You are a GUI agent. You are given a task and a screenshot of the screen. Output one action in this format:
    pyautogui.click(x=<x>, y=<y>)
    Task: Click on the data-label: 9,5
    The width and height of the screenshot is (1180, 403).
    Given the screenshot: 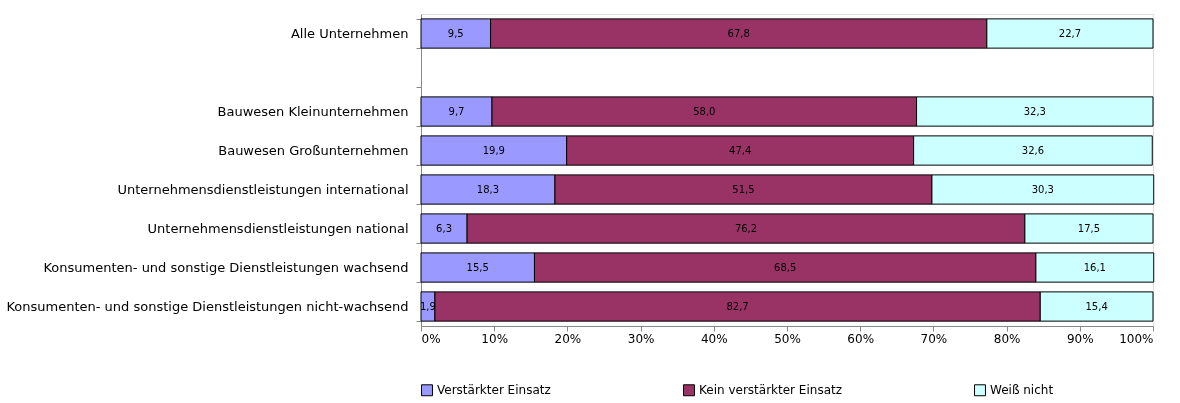 What is the action you would take?
    pyautogui.click(x=455, y=33)
    